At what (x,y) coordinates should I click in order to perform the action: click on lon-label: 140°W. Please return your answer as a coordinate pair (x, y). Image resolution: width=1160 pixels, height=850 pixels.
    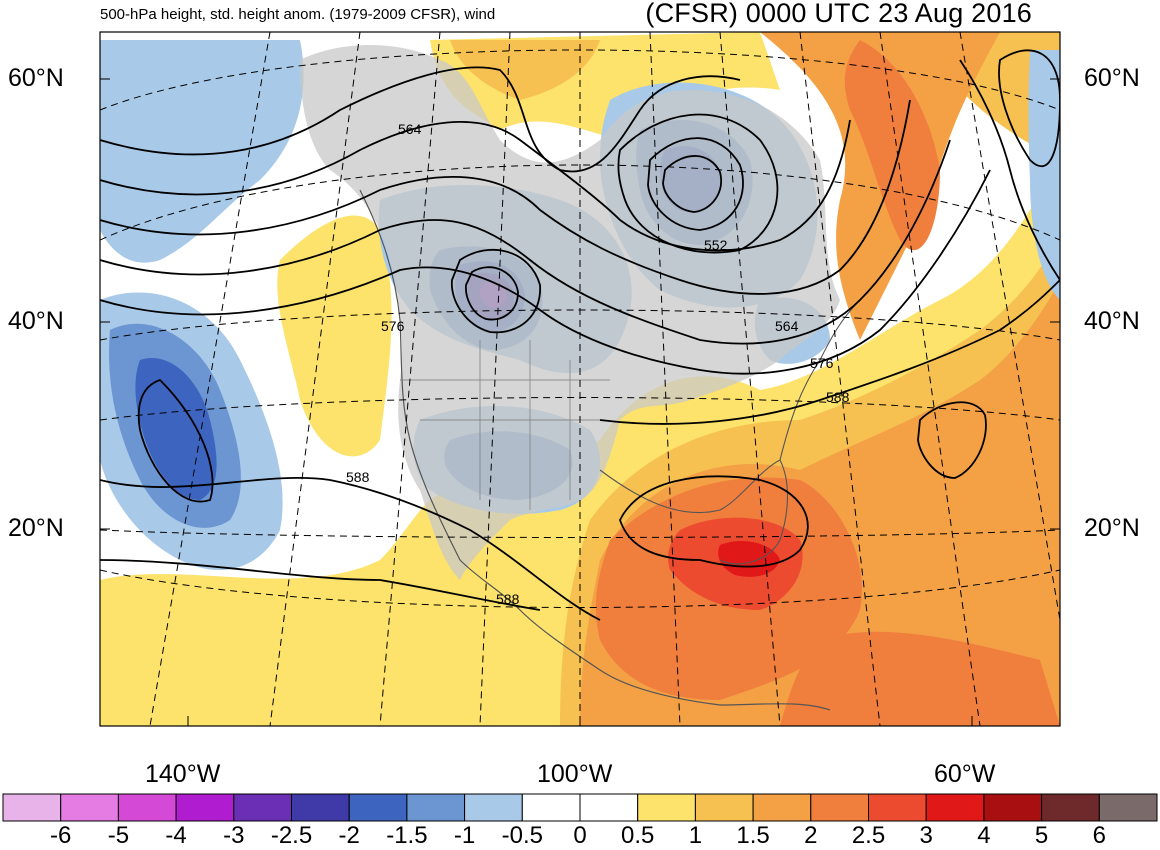
    Looking at the image, I should click on (183, 774).